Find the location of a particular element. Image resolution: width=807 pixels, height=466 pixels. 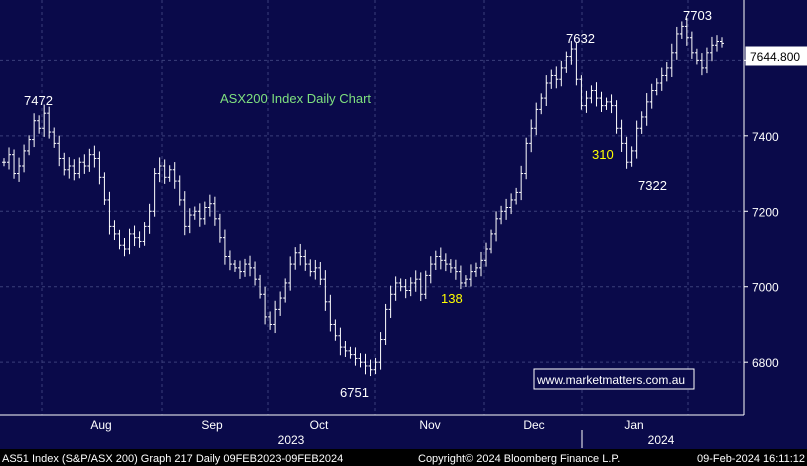

y-tick-label-6800: 6800 is located at coordinates (765, 363).